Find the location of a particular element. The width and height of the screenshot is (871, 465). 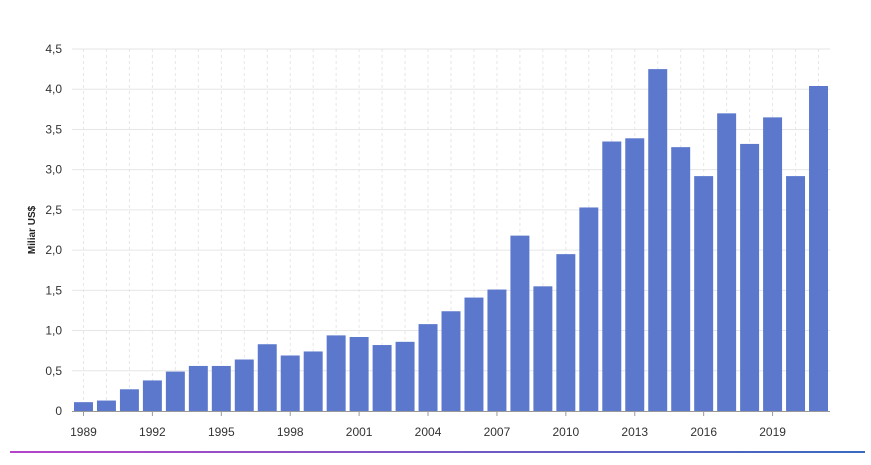

bar-2017 is located at coordinates (727, 262).